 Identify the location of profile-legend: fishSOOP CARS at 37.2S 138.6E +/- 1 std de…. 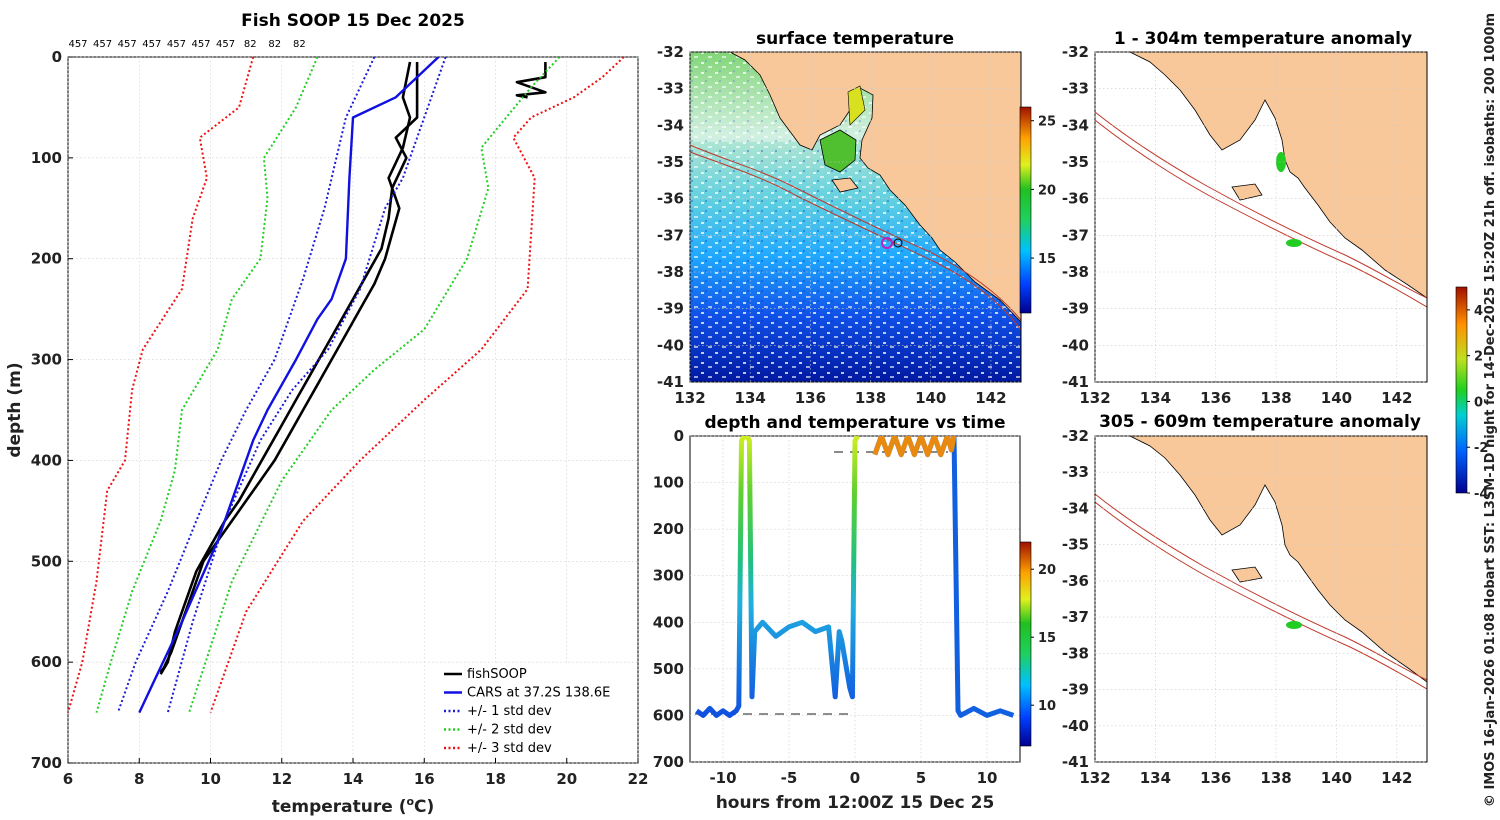
(530, 710).